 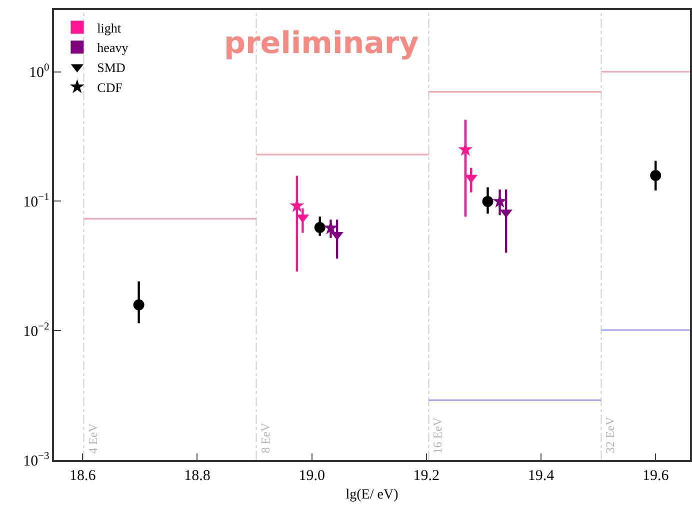 What do you see at coordinates (109, 87) in the screenshot?
I see `legend-label: CDF` at bounding box center [109, 87].